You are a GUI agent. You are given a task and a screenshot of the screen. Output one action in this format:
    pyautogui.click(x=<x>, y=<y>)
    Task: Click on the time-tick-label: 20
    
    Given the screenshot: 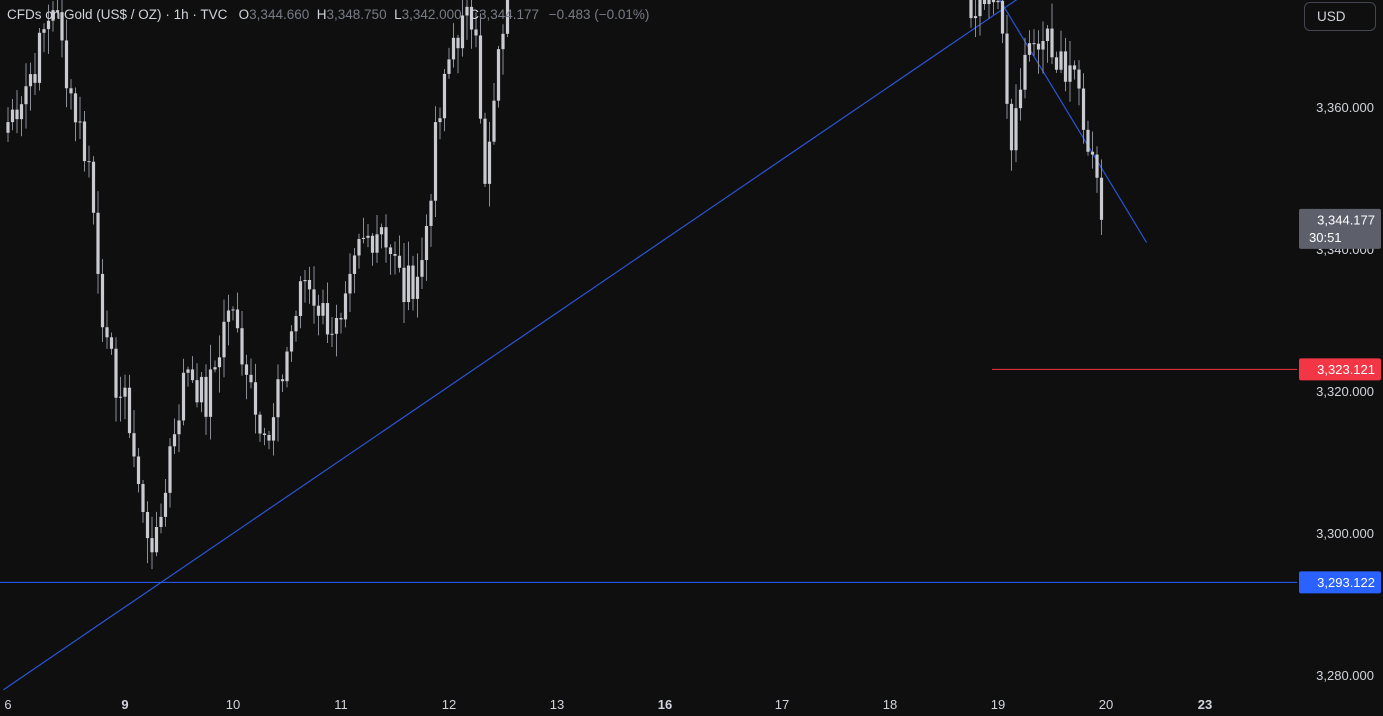 What is the action you would take?
    pyautogui.click(x=1106, y=704)
    